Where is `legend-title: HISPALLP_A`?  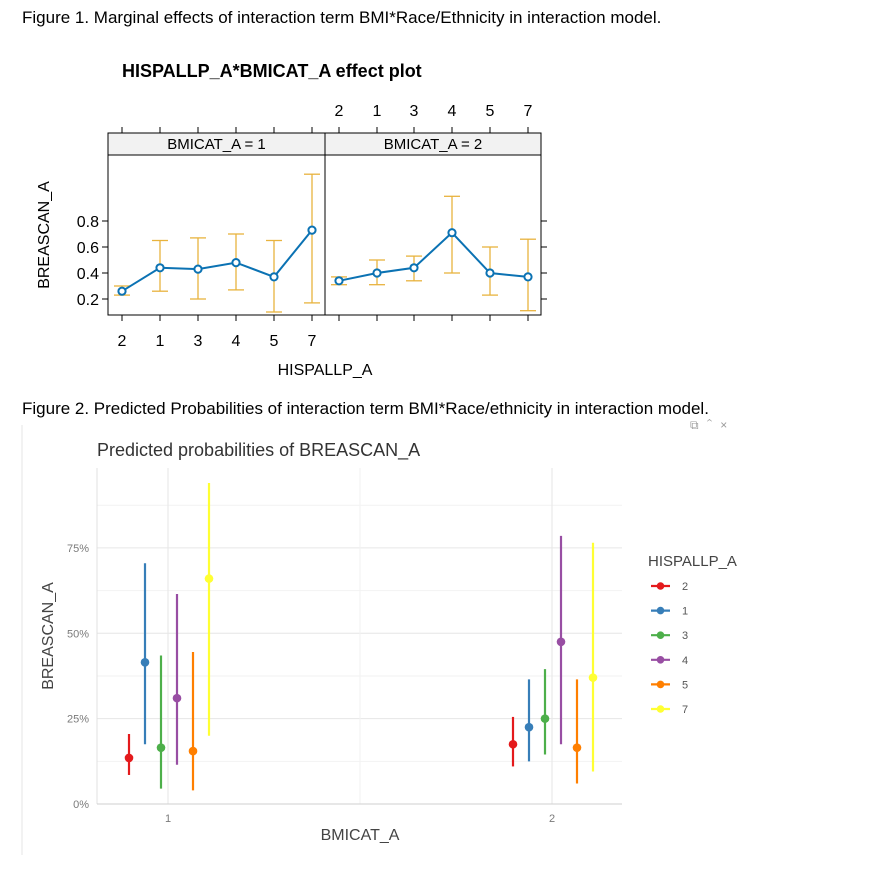
legend-title: HISPALLP_A is located at coordinates (692, 561).